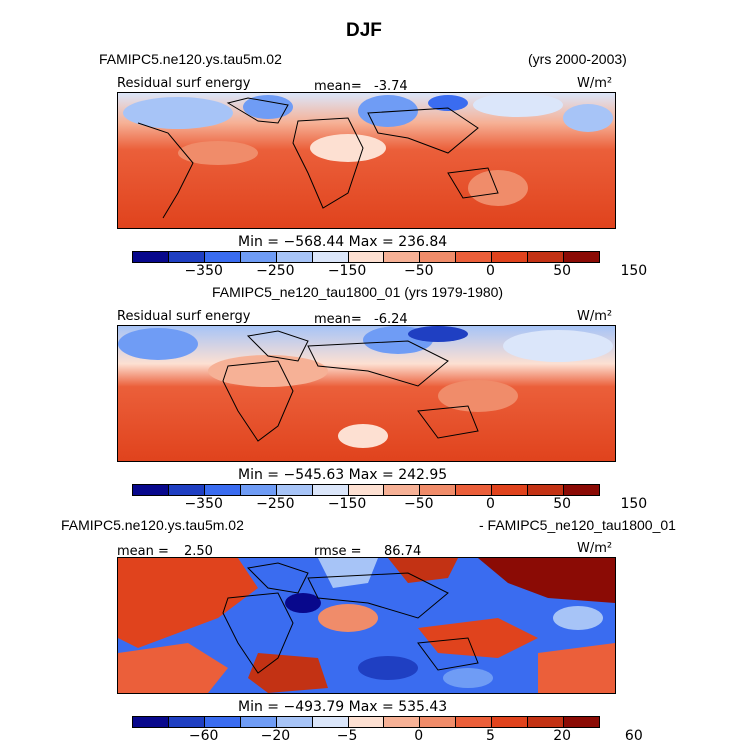  Describe the element at coordinates (338, 86) in the screenshot. I see `panel1-mean-label: mean=` at that location.